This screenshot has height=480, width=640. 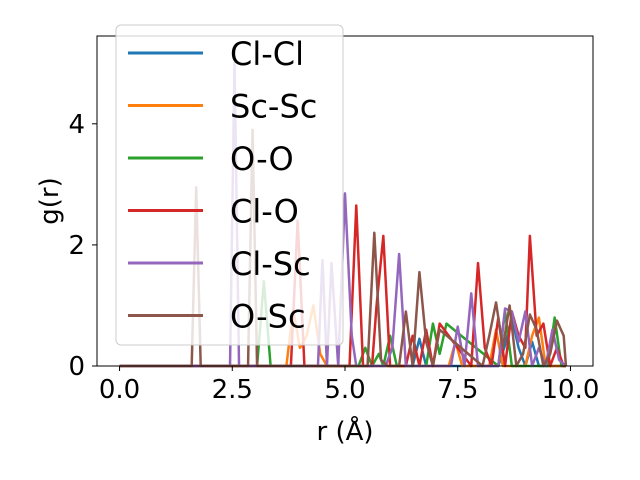 I want to click on legend-label: Cl-Cl, so click(x=267, y=54).